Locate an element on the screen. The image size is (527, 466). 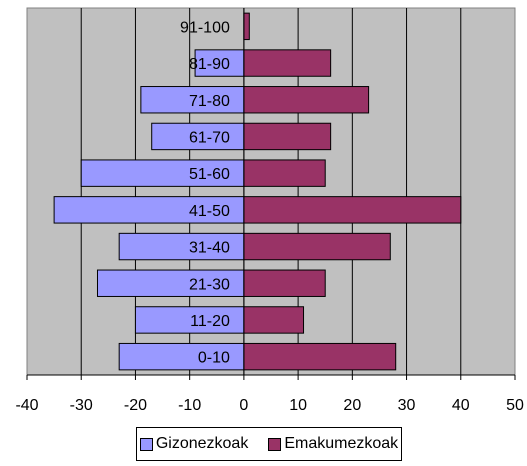
category-label: 71-80 is located at coordinates (209, 101).